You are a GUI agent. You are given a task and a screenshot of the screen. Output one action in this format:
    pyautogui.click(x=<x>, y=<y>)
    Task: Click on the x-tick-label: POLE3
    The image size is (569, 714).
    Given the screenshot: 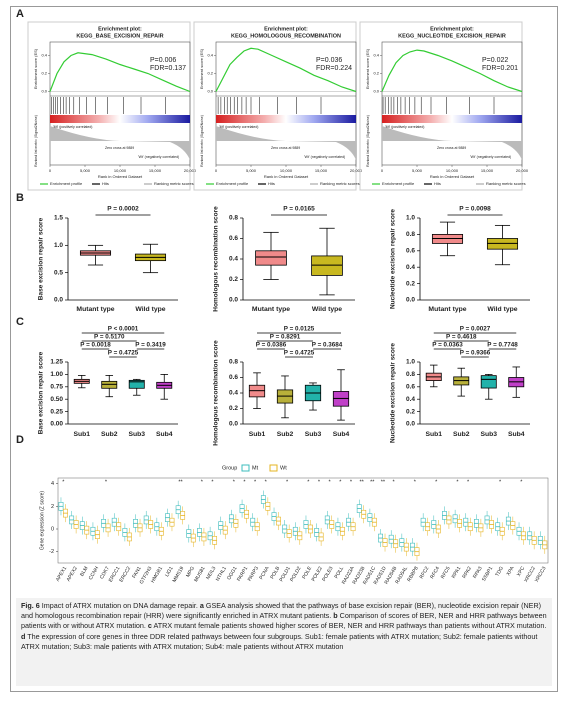 What is the action you would take?
    pyautogui.click(x=327, y=573)
    